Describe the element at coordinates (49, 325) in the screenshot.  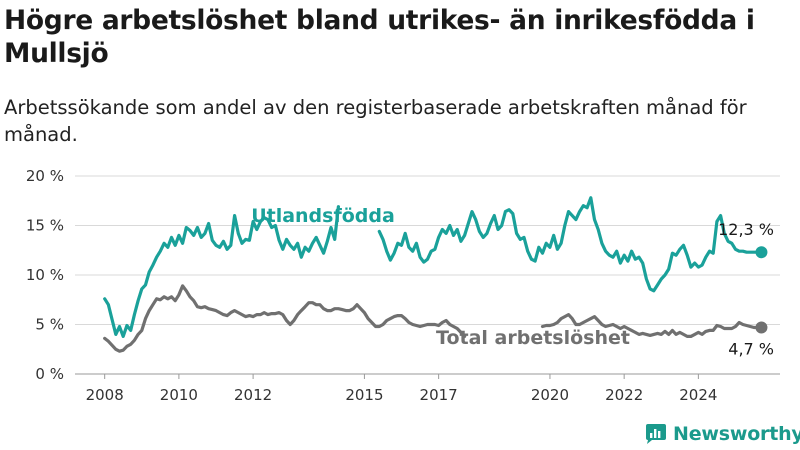
I see `y-tick-label: 5 %` at that location.